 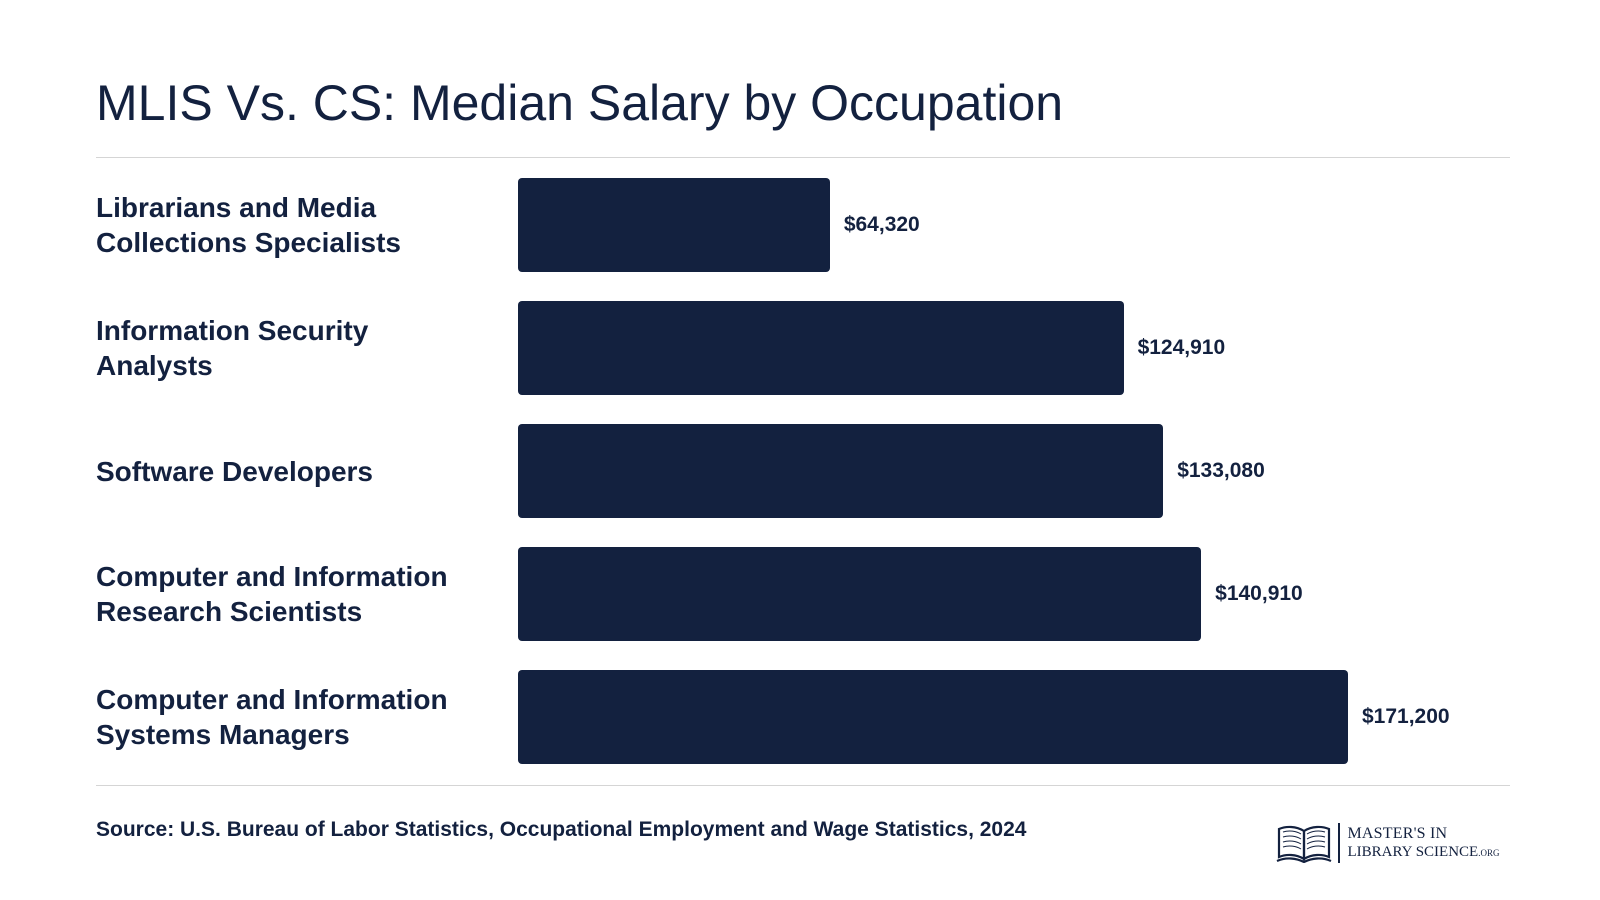 I want to click on category-label-line: Information Security, so click(x=232, y=330).